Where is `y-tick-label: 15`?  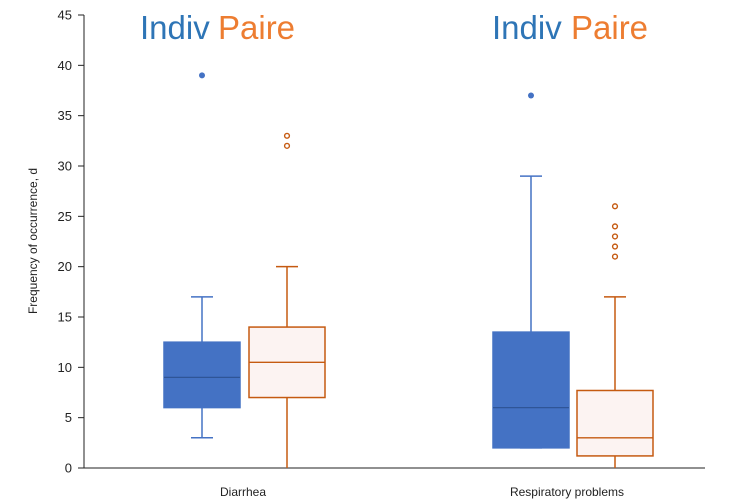 y-tick-label: 15 is located at coordinates (65, 317).